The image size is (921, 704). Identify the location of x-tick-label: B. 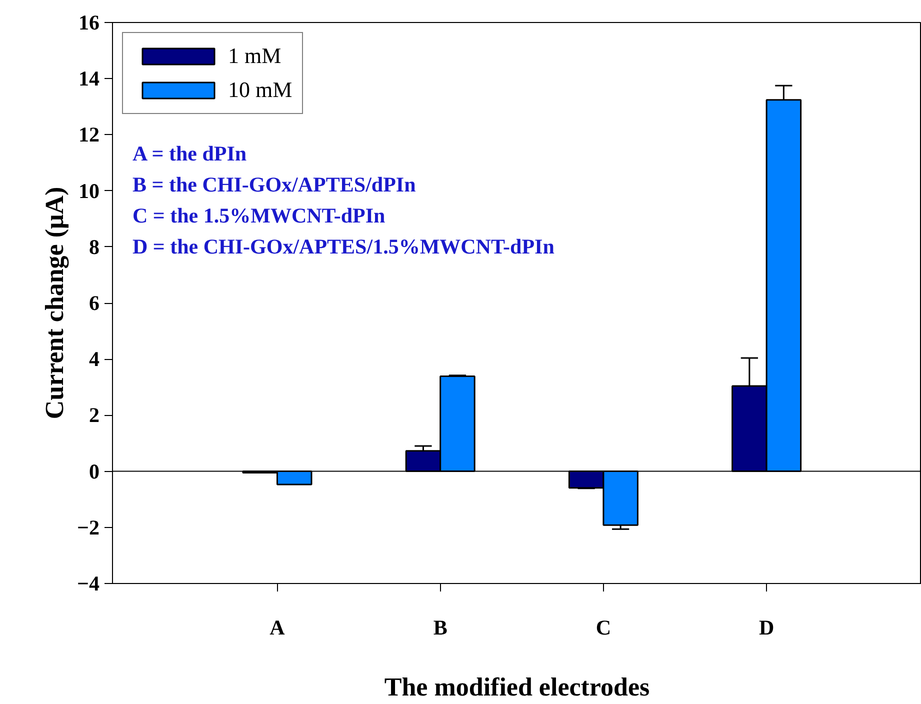
(440, 628).